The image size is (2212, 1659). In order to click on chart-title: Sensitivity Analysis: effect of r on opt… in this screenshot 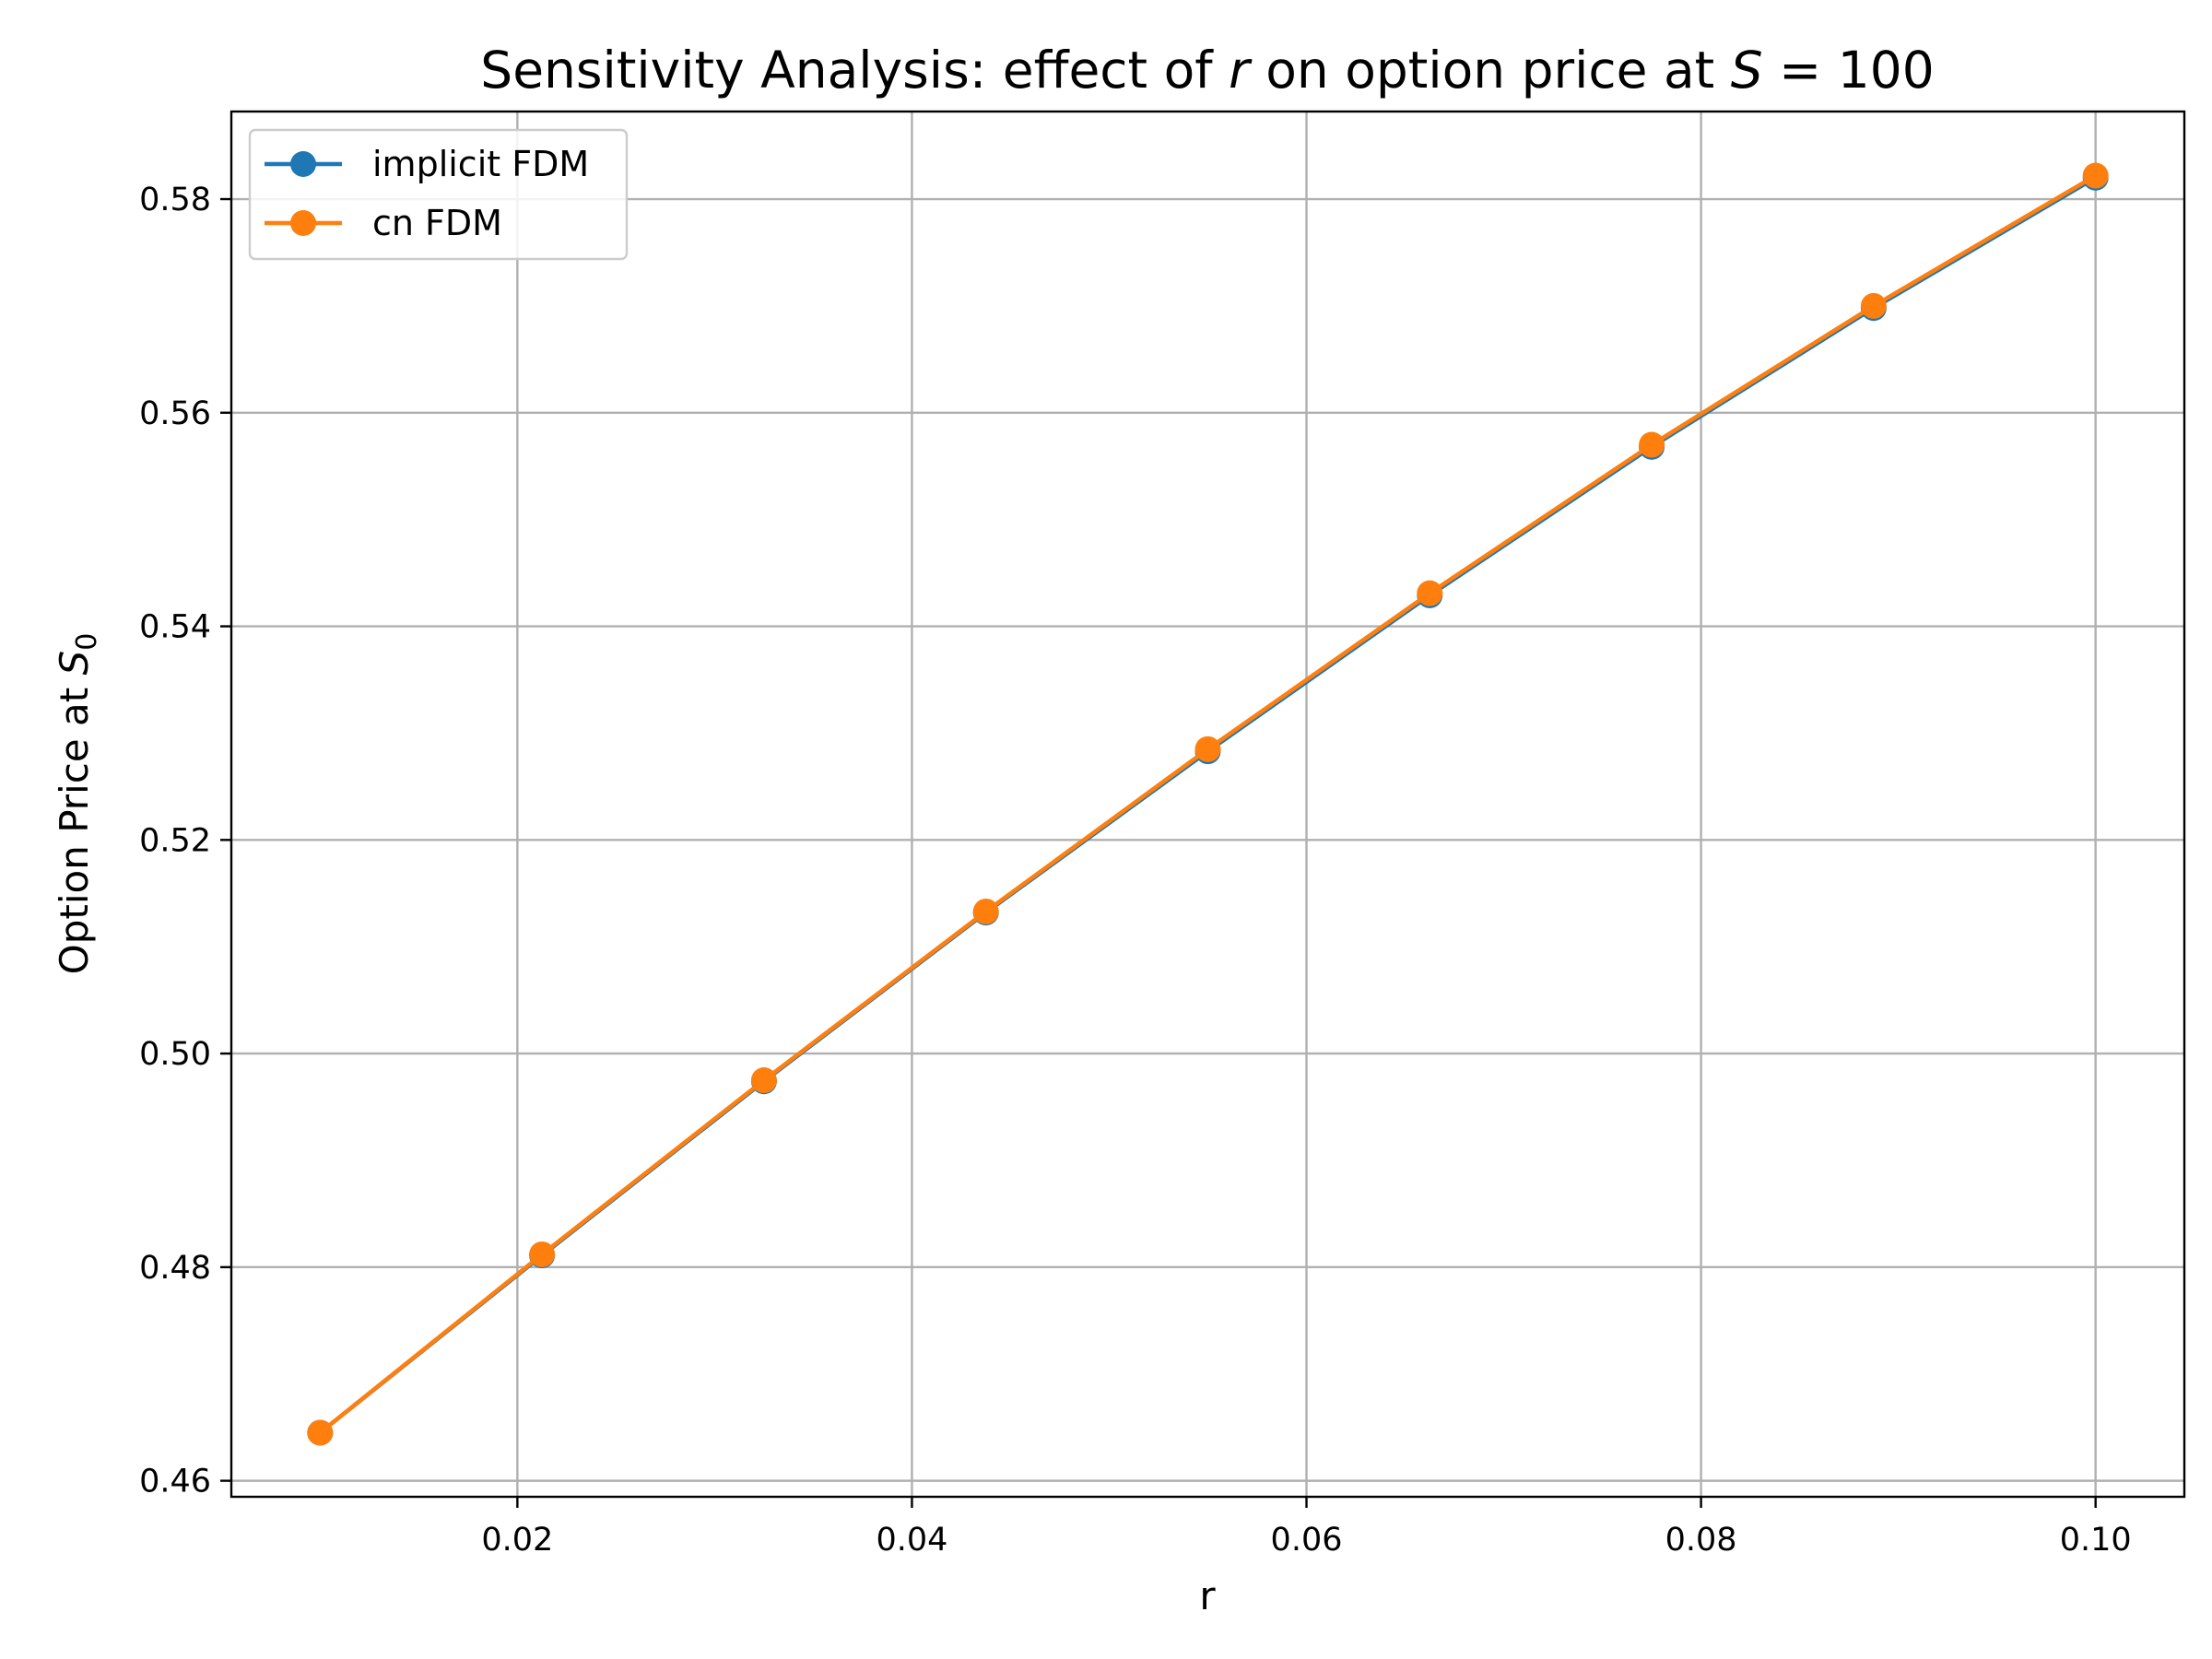, I will do `click(1207, 70)`.